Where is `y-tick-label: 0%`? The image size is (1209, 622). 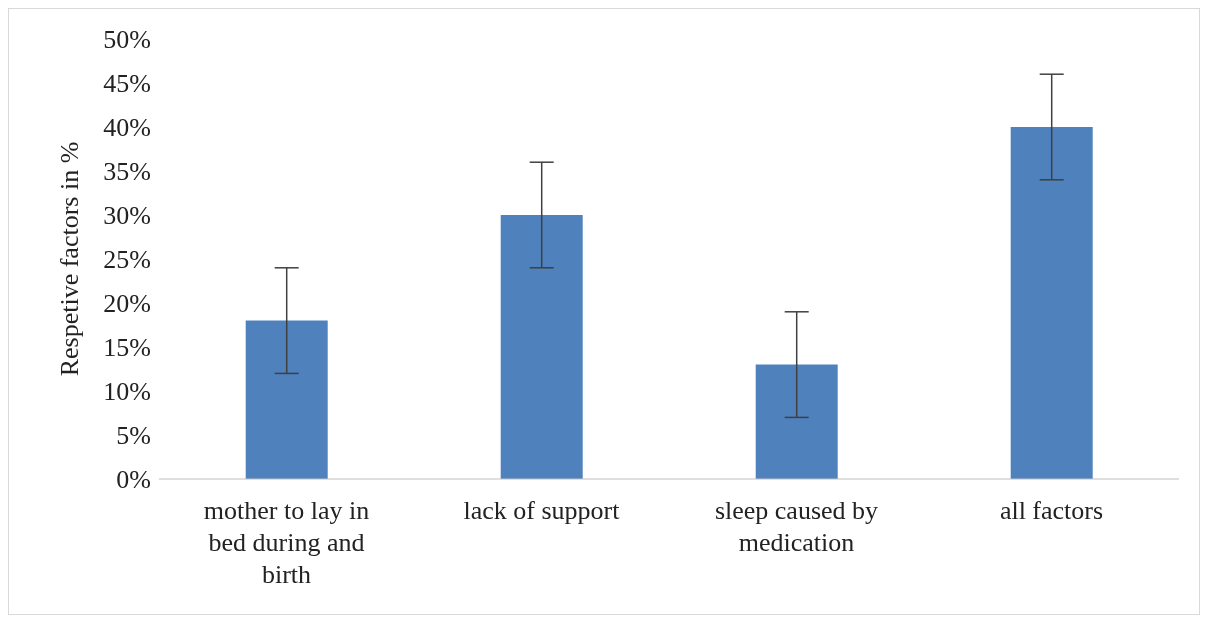 y-tick-label: 0% is located at coordinates (133, 480).